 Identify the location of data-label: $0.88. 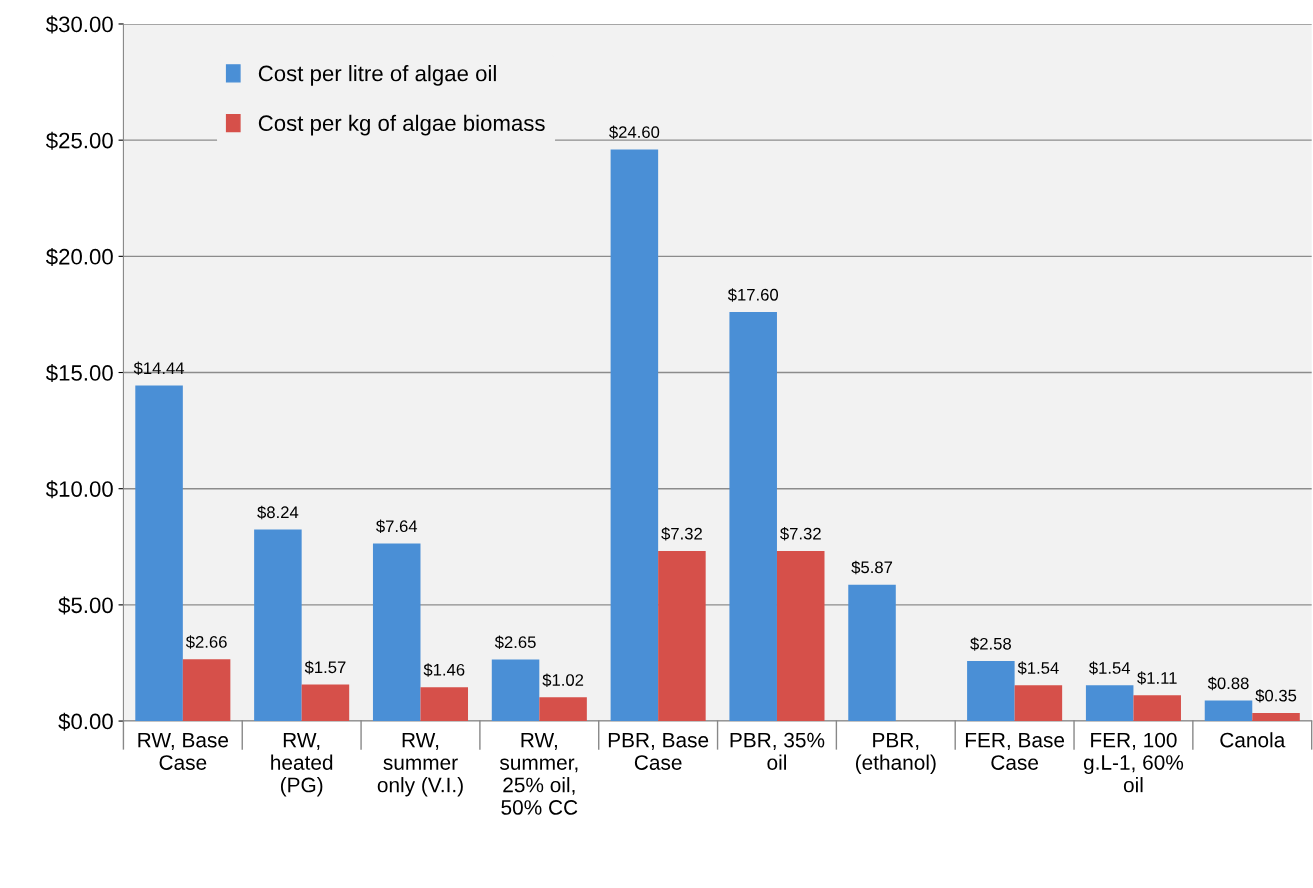
(1228, 683).